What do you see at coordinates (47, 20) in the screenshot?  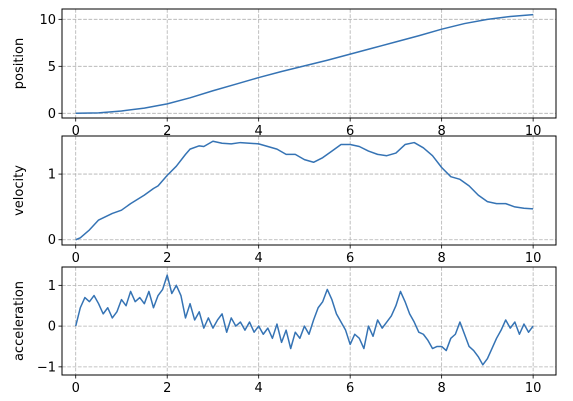 I see `y-tick-label: 10` at bounding box center [47, 20].